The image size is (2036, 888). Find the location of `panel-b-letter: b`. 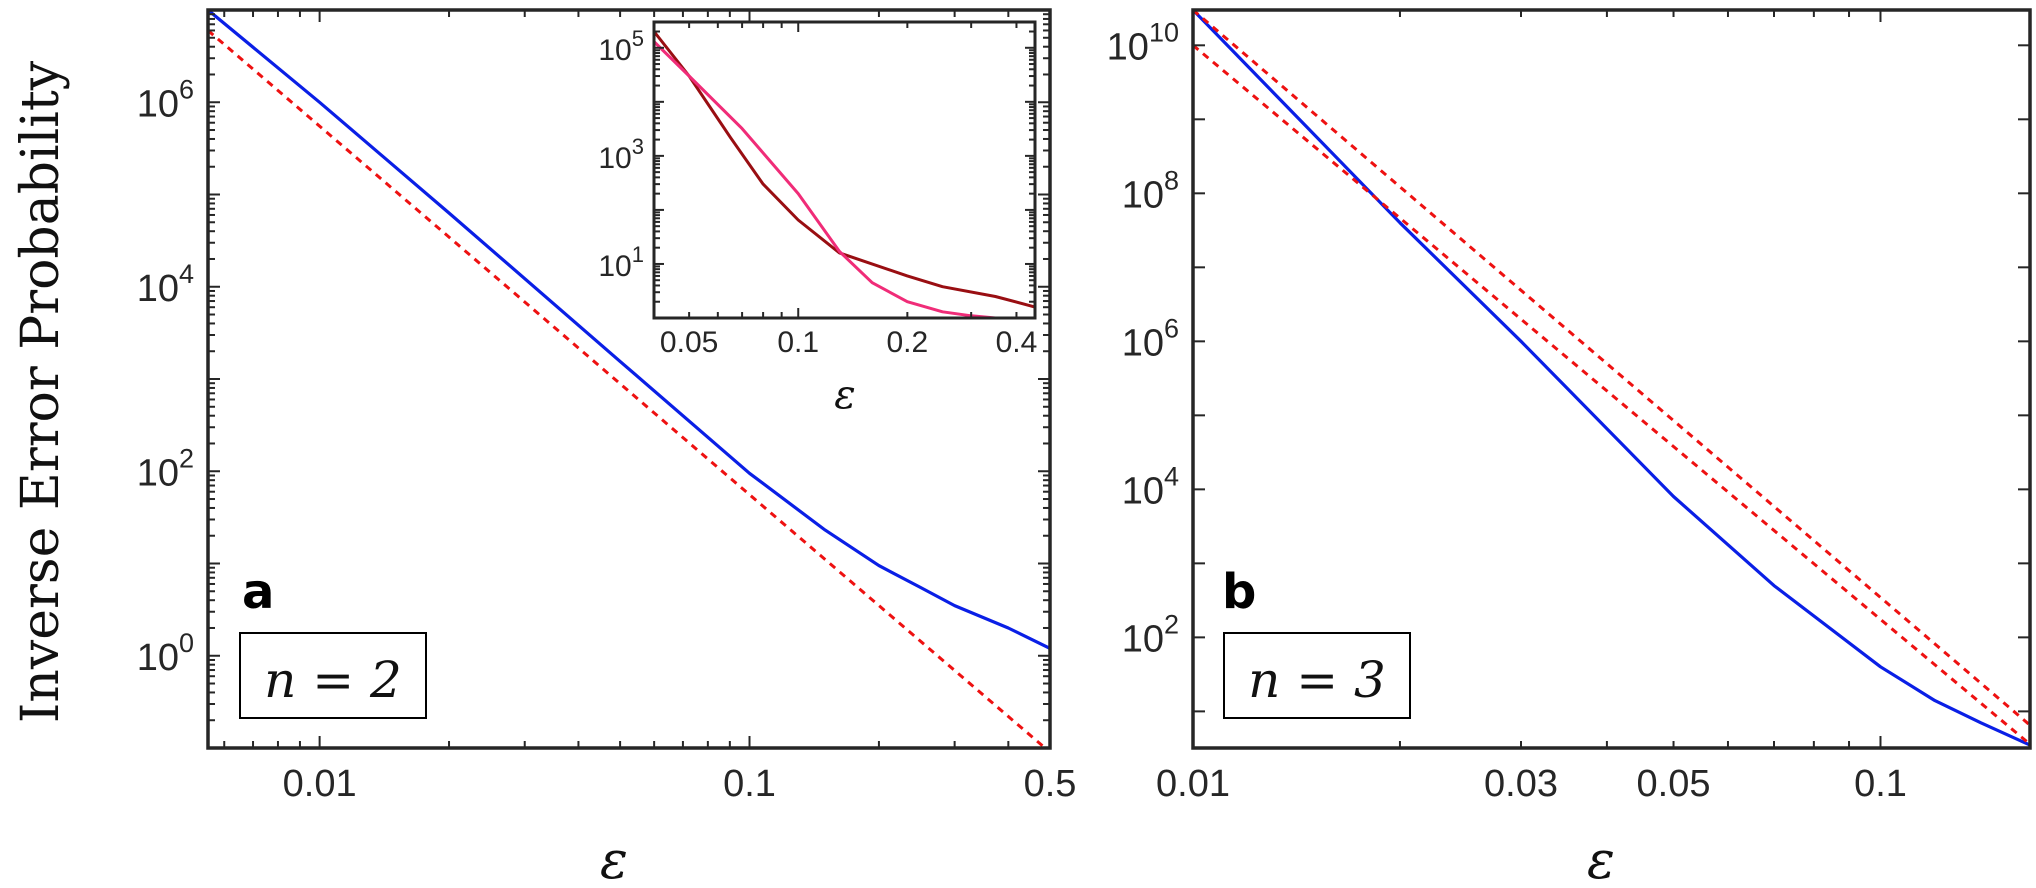

panel-b-letter: b is located at coordinates (1239, 592).